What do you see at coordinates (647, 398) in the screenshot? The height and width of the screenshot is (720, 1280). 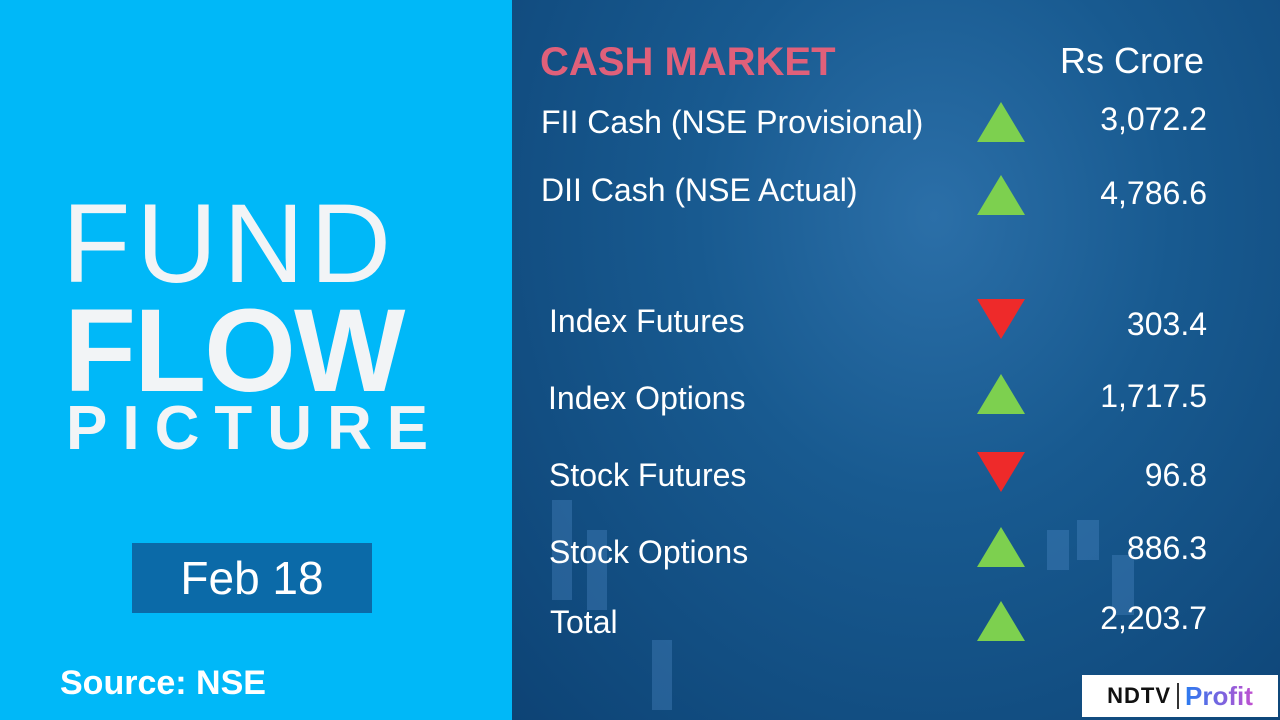 I see `row-label: Index Options` at bounding box center [647, 398].